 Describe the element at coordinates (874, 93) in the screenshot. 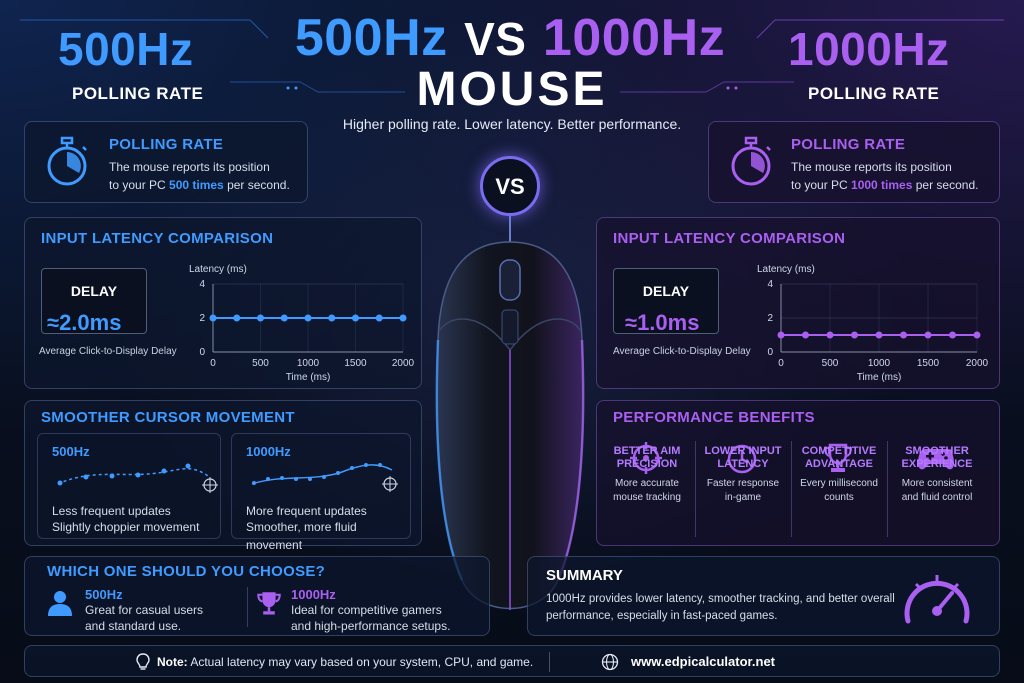

I see `right-polling-label: POLLING RATE` at that location.